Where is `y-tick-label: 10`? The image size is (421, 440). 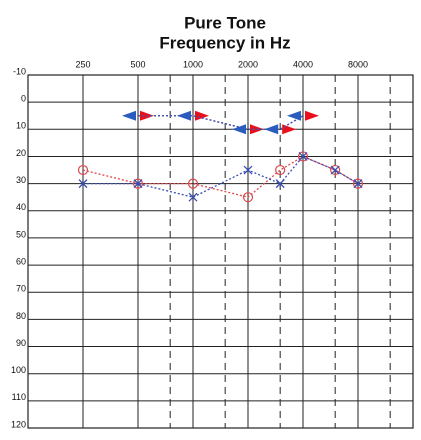
y-tick-label: 10 is located at coordinates (21, 126).